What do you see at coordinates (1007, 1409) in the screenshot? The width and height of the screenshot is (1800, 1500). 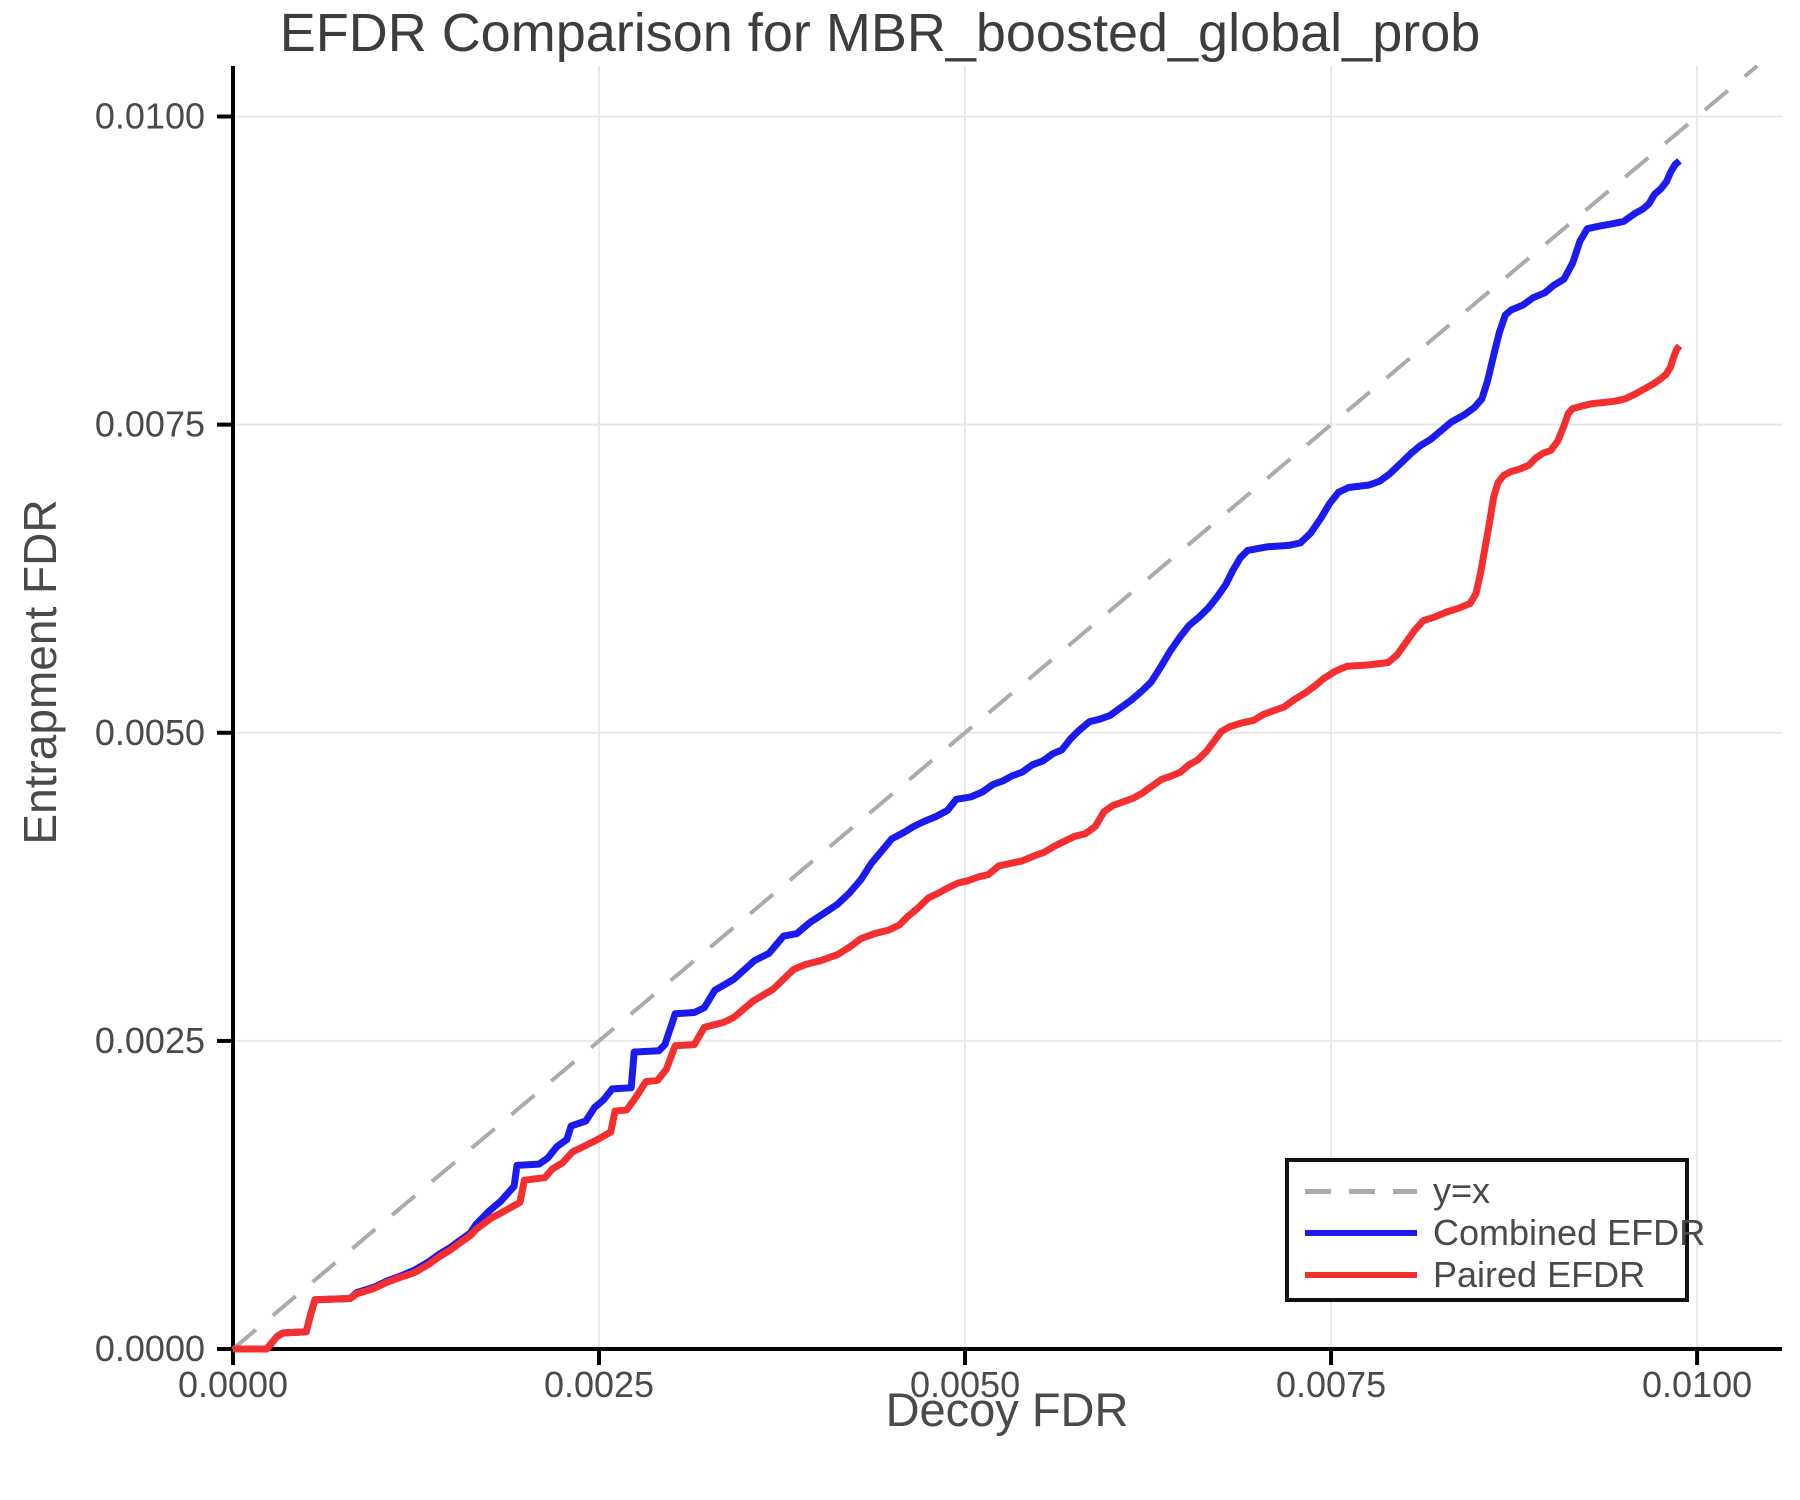 I see `x-axis-title: Decoy FDR` at bounding box center [1007, 1409].